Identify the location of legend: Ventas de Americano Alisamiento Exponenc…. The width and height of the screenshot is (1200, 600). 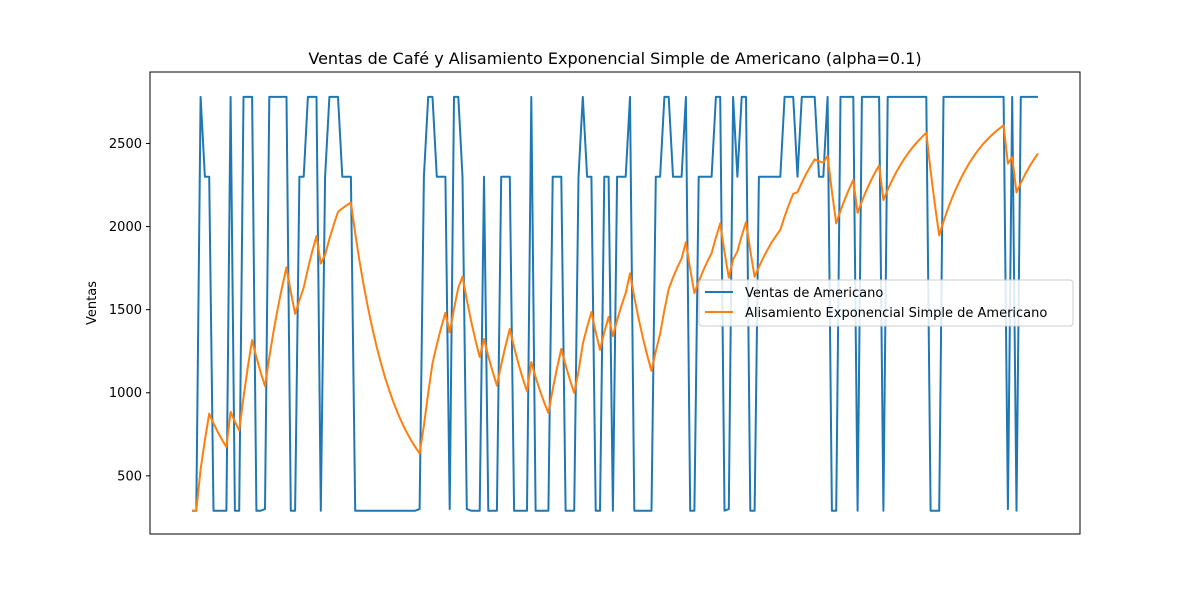
(886, 303).